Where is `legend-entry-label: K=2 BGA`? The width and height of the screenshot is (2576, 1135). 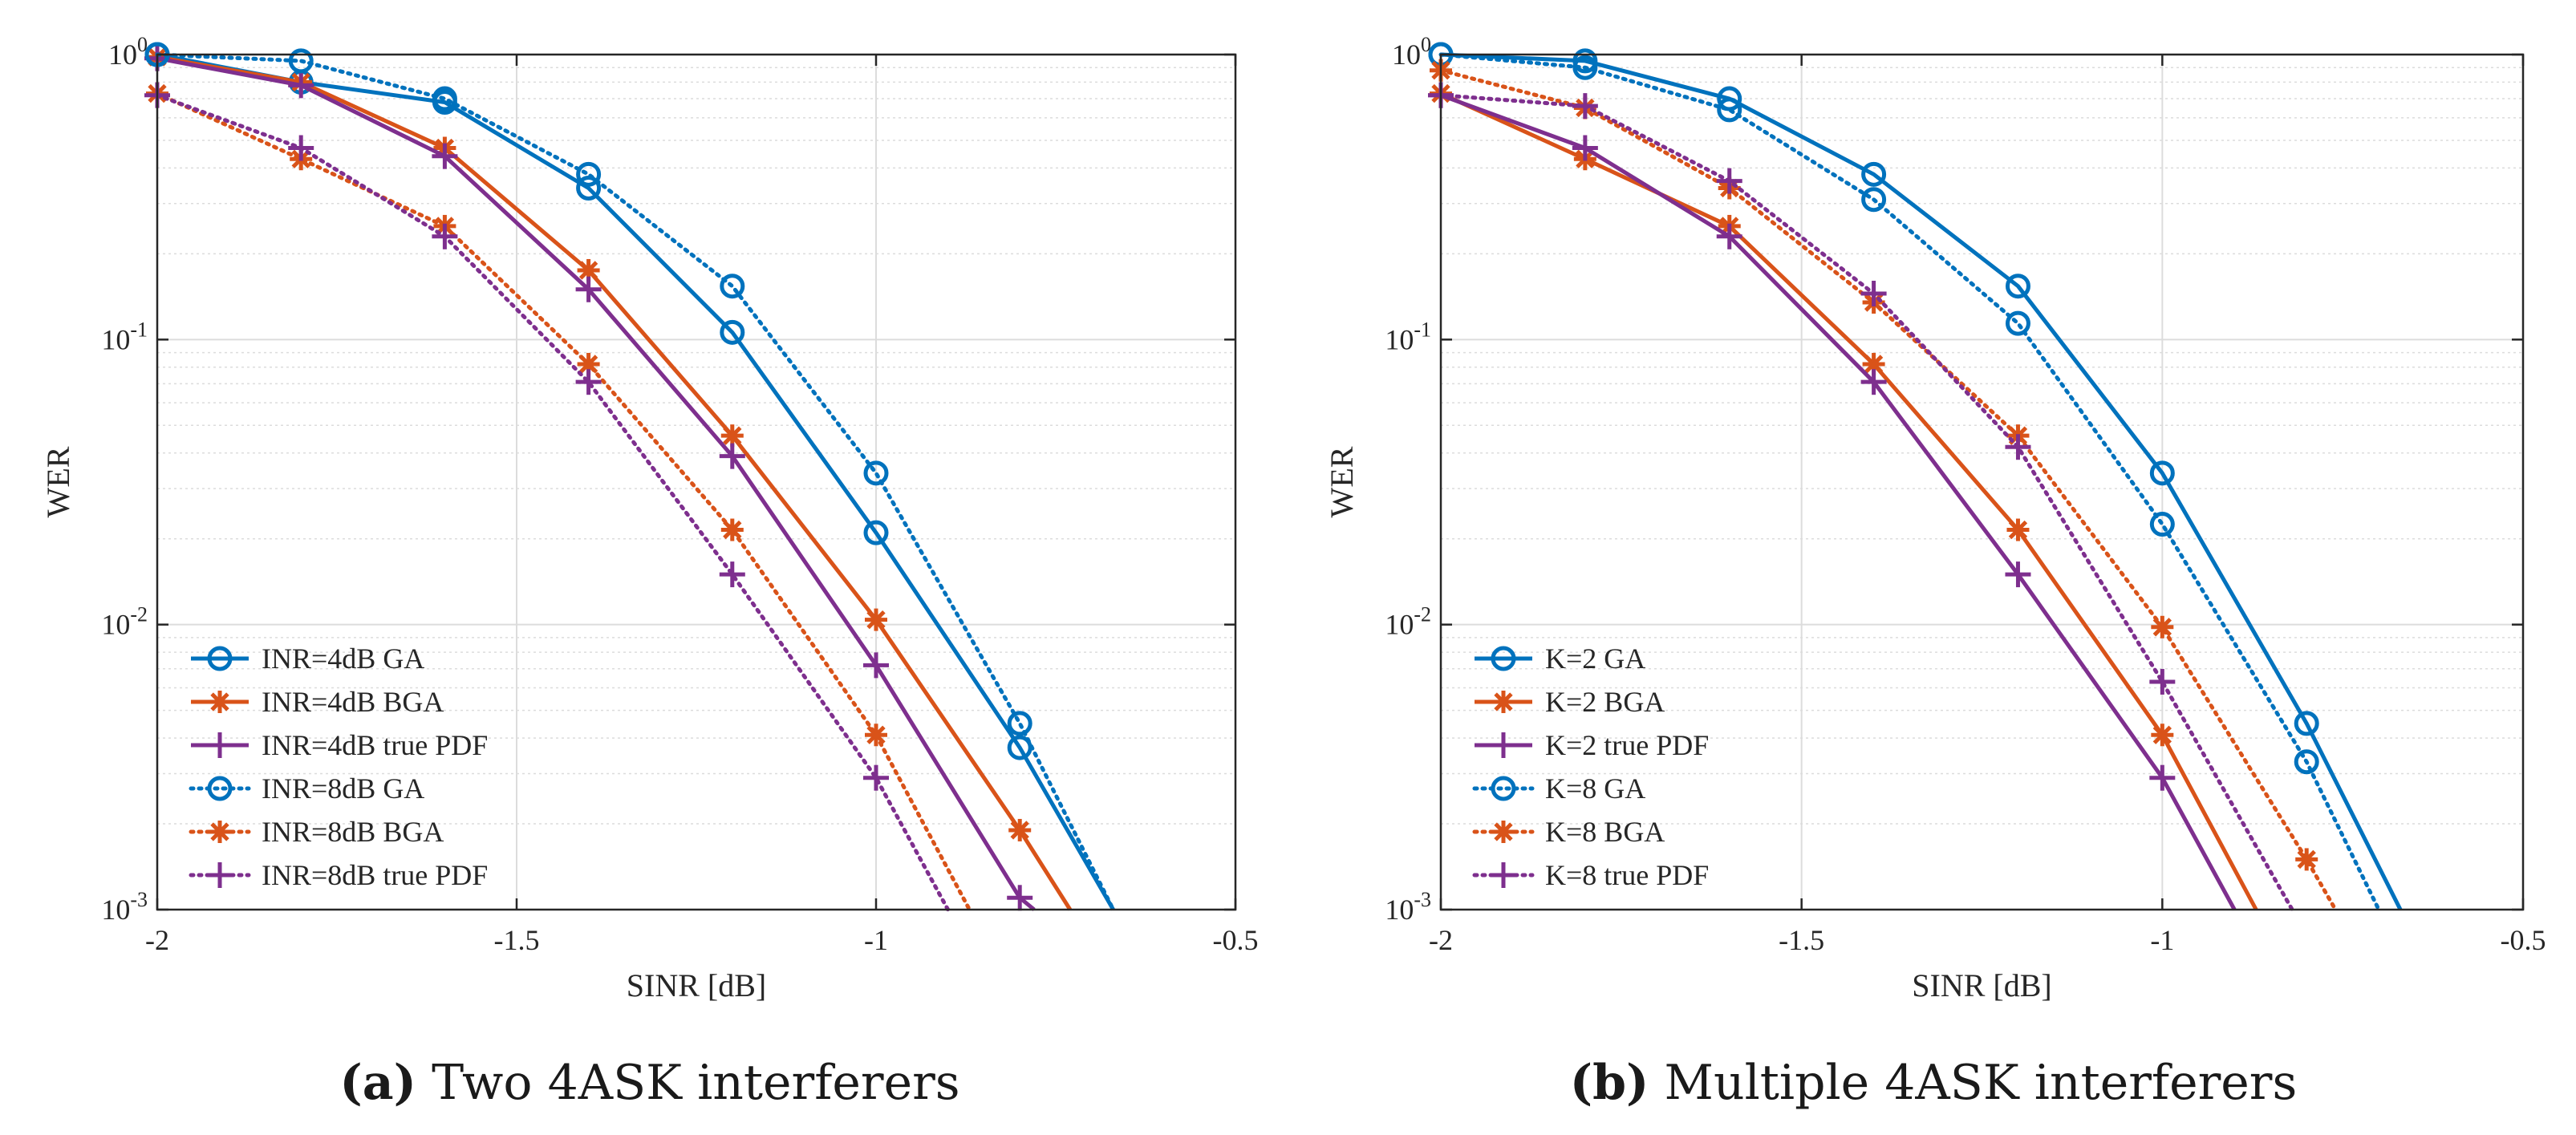
legend-entry-label: K=2 BGA is located at coordinates (1605, 702).